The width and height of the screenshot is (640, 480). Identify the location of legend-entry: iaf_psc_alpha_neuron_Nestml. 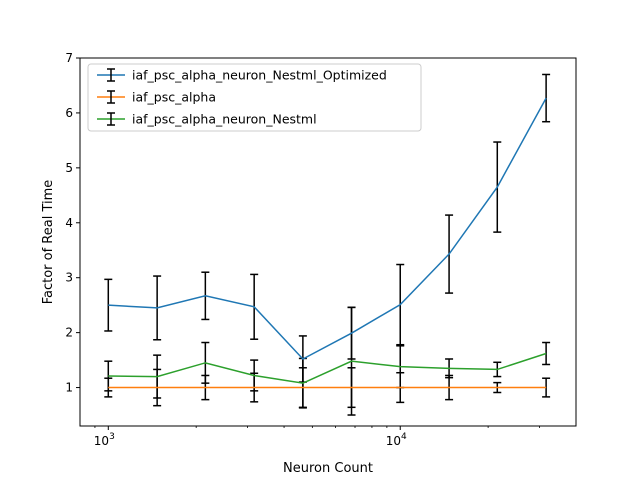
(207, 119).